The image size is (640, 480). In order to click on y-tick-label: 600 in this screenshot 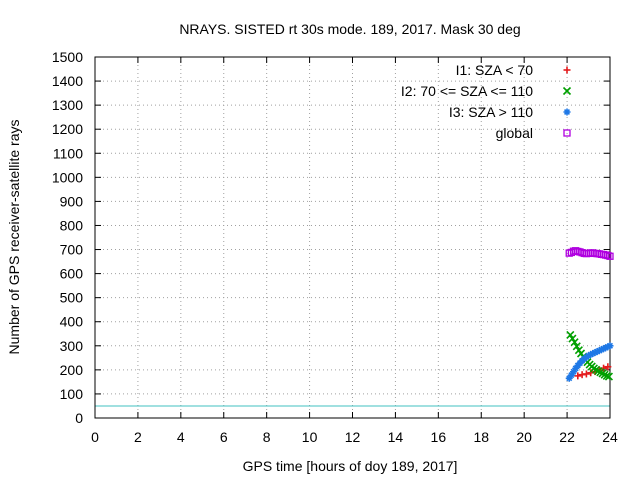, I will do `click(72, 274)`.